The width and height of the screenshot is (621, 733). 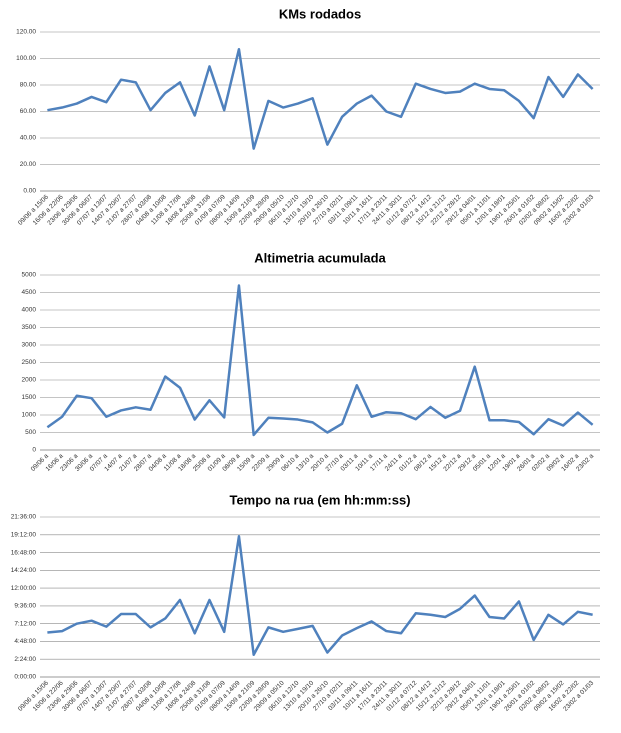 What do you see at coordinates (25, 606) in the screenshot?
I see `y-tick-label: 9:36:00` at bounding box center [25, 606].